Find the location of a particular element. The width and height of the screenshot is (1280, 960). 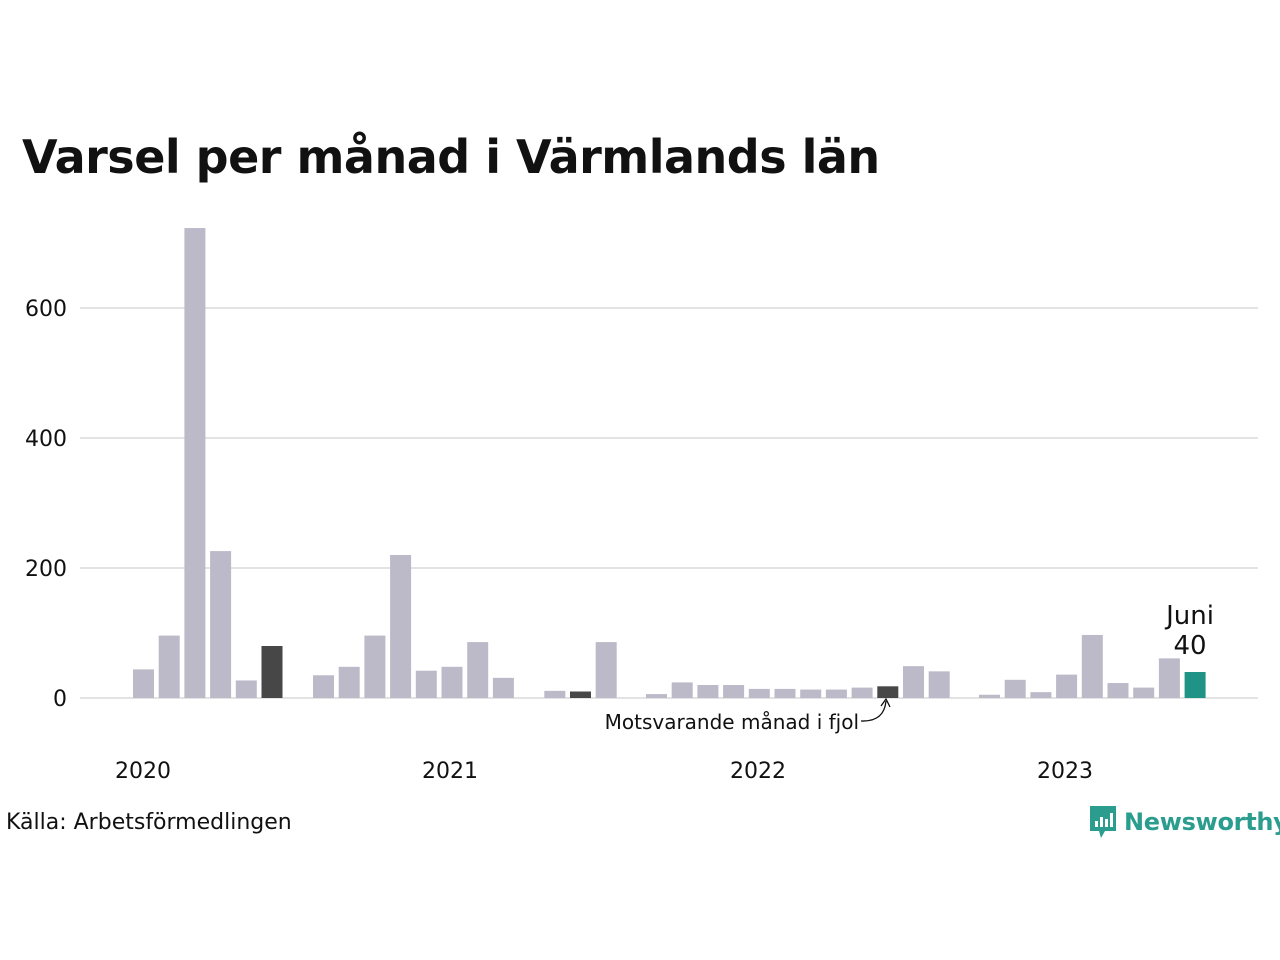

y-tick-label: 600 is located at coordinates (46, 309).